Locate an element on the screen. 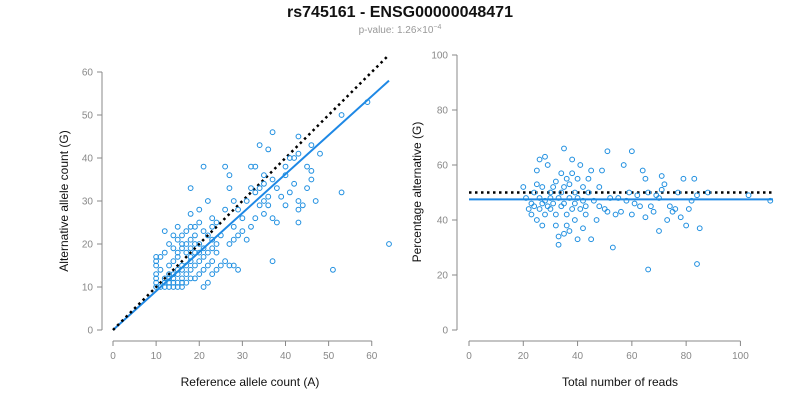 The height and width of the screenshot is (400, 800). panel2-y-tick-label: 20 is located at coordinates (443, 276).